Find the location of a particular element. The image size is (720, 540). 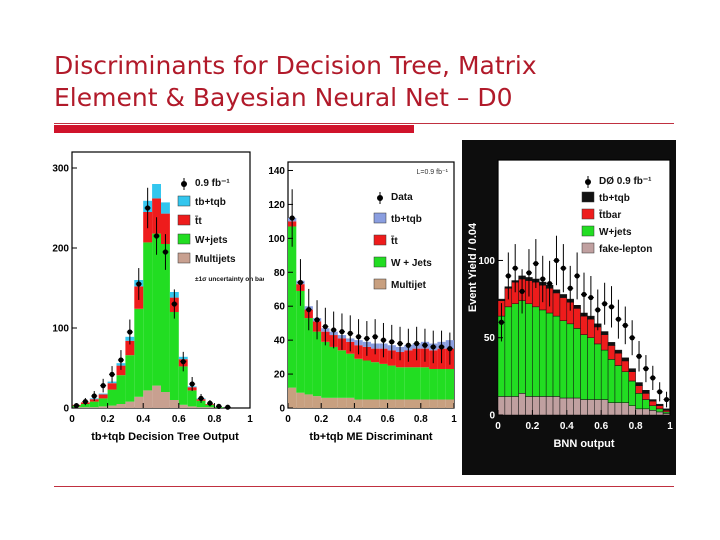

title-line-2: Element & Bayesian Neural Net – D0 is located at coordinates (283, 97).